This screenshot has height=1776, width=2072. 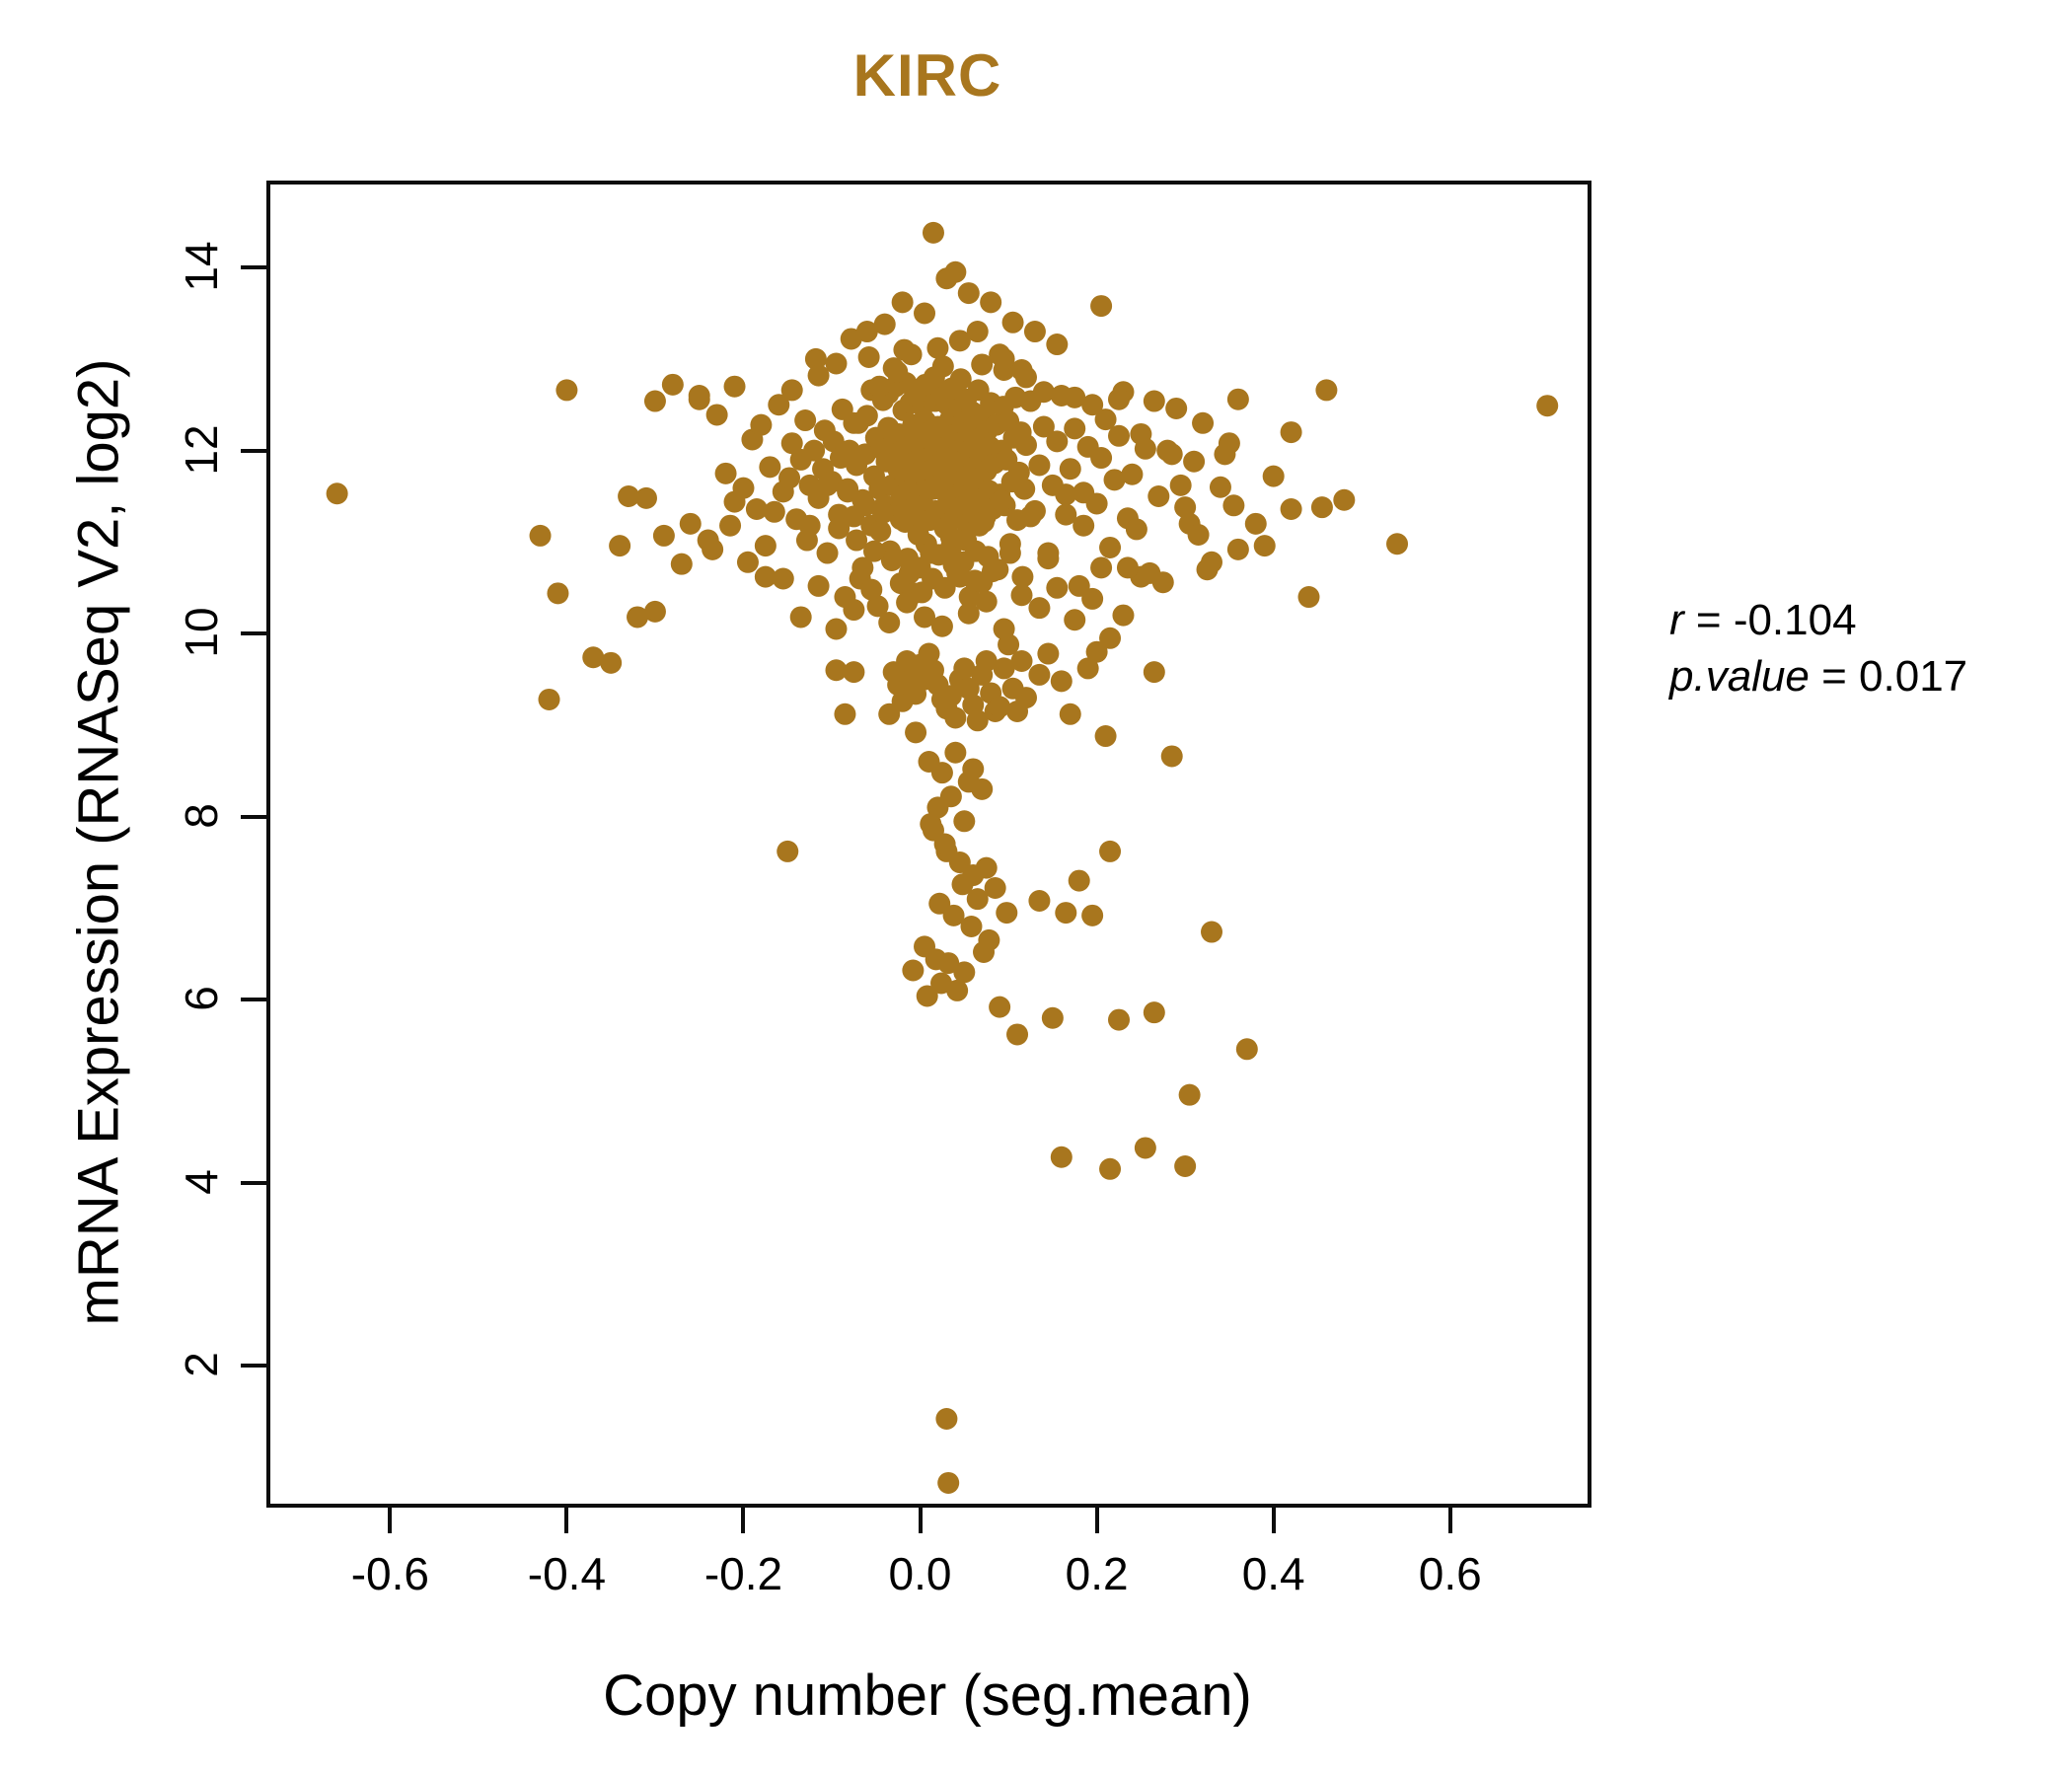 I want to click on page-title: KIRC, so click(x=927, y=75).